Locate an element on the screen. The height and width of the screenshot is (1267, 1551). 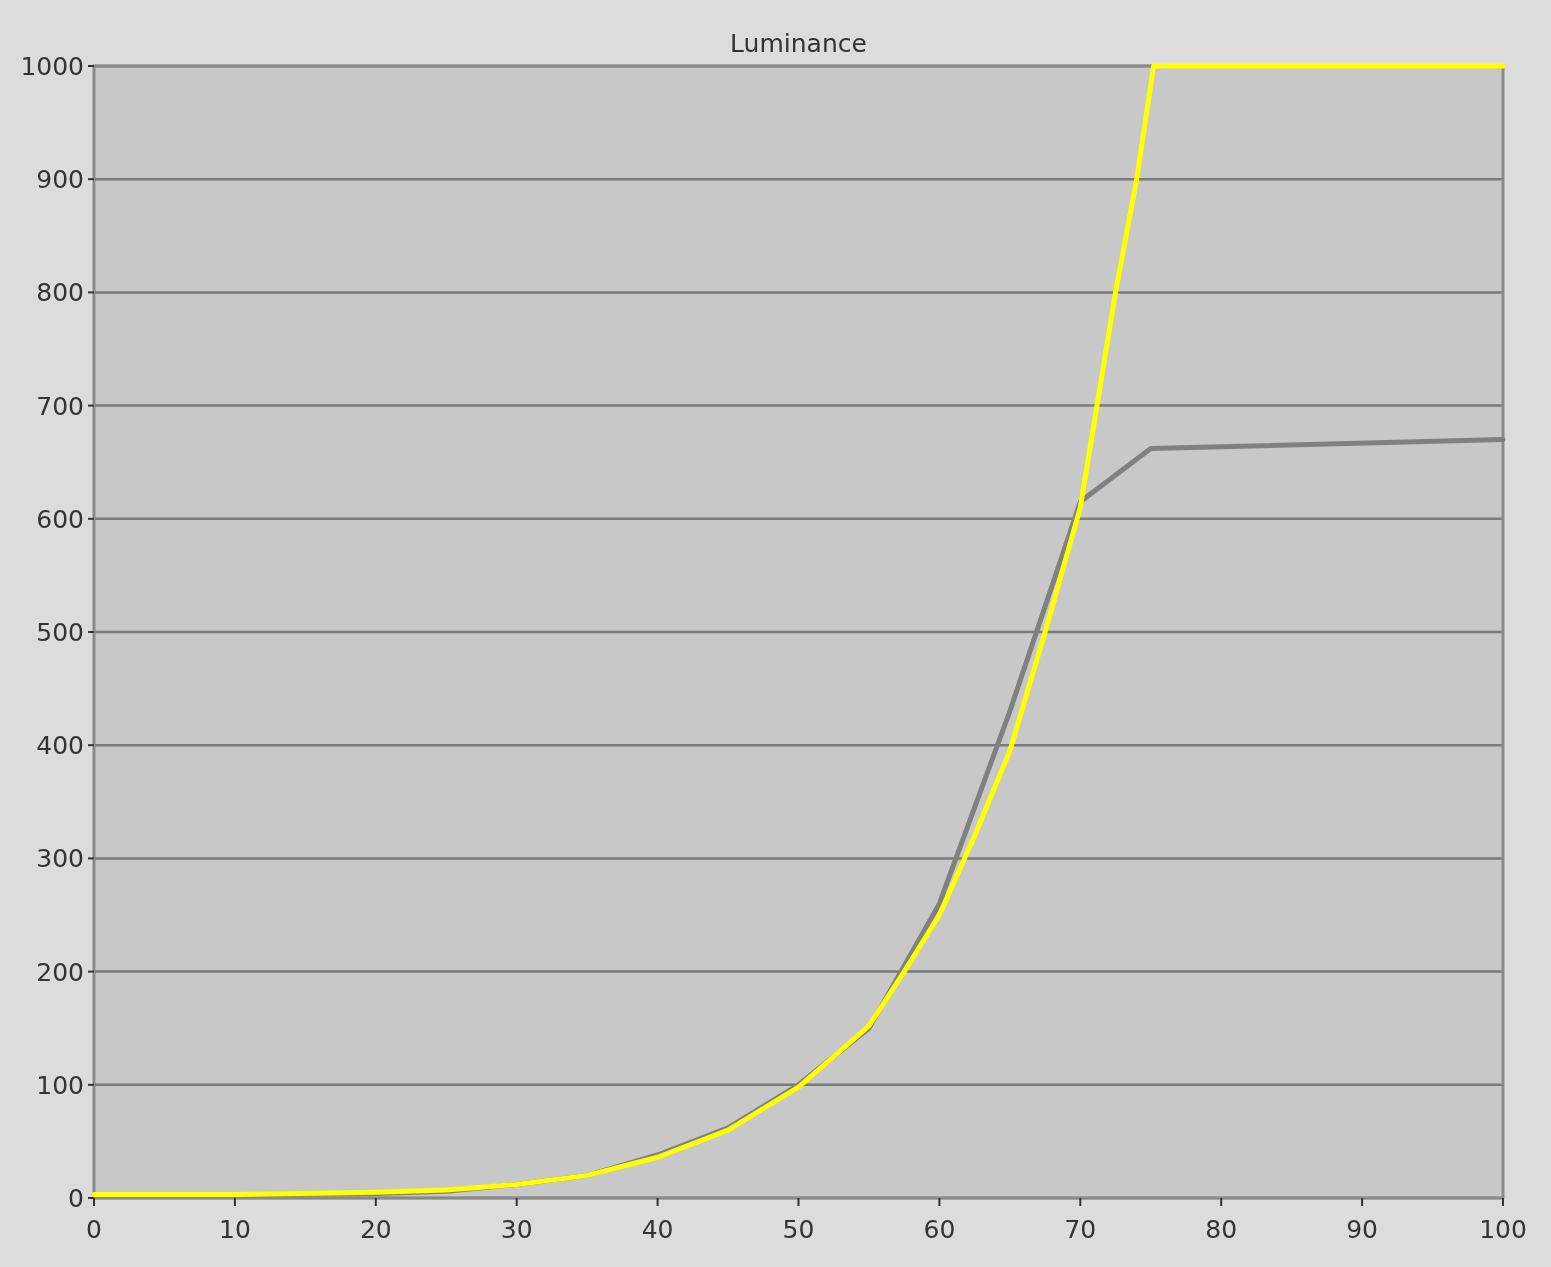
y-tick-label: 400 is located at coordinates (60, 746).